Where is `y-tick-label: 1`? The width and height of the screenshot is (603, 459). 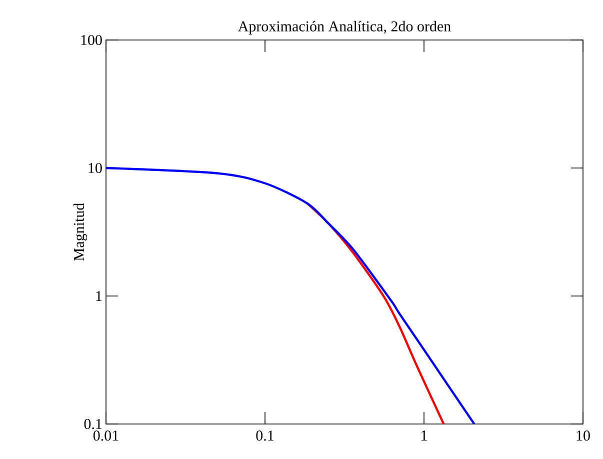 y-tick-label: 1 is located at coordinates (99, 296).